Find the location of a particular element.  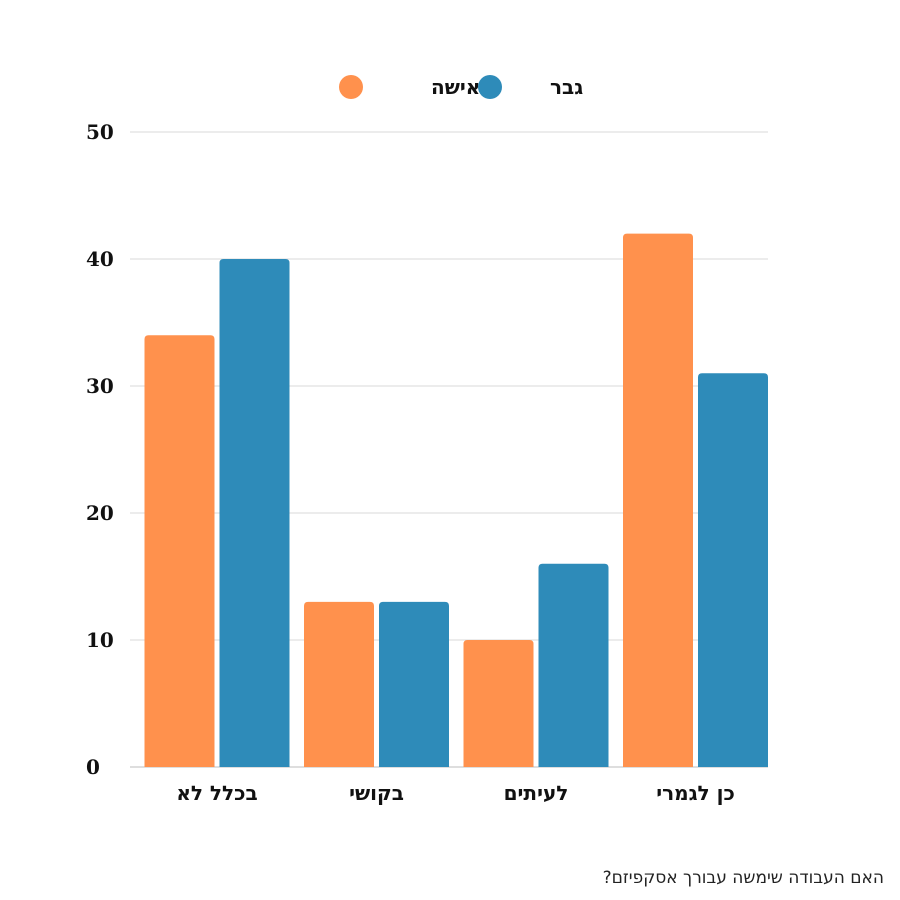

x-axis-labels: בכלל לא בקושי לעיתים כן לגמרי is located at coordinates (455, 793).